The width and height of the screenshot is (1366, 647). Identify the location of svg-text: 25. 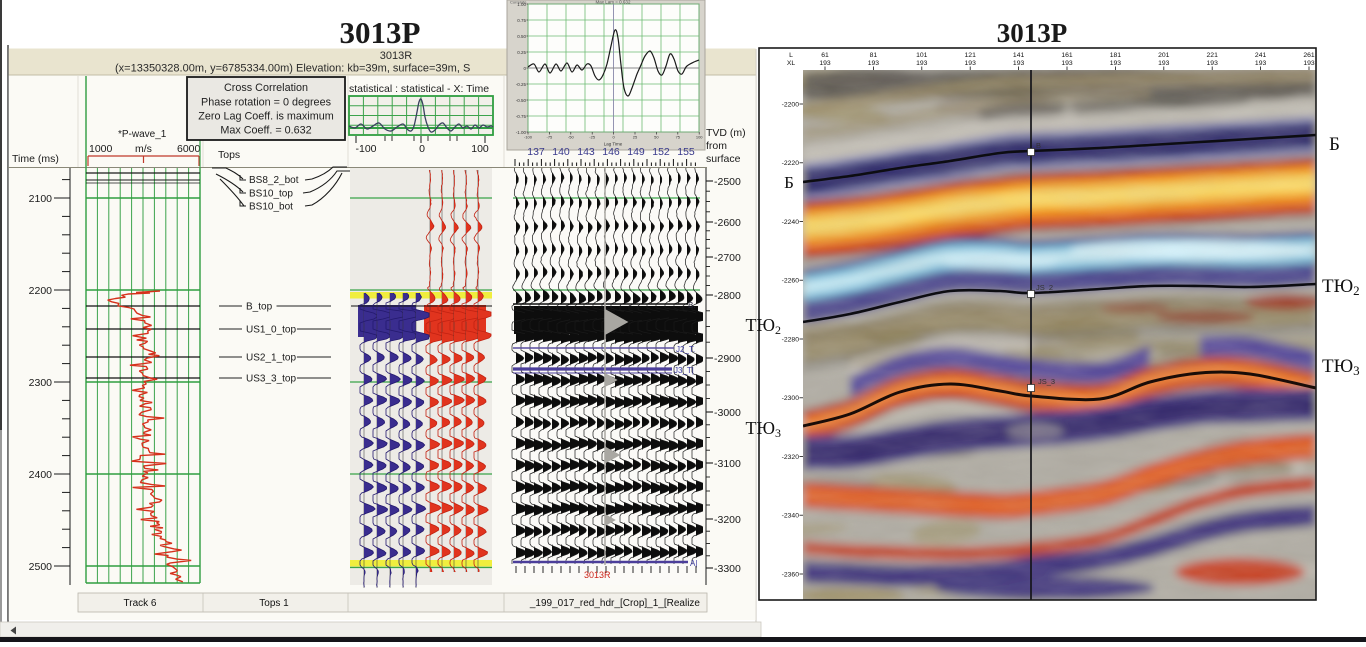
(635, 137).